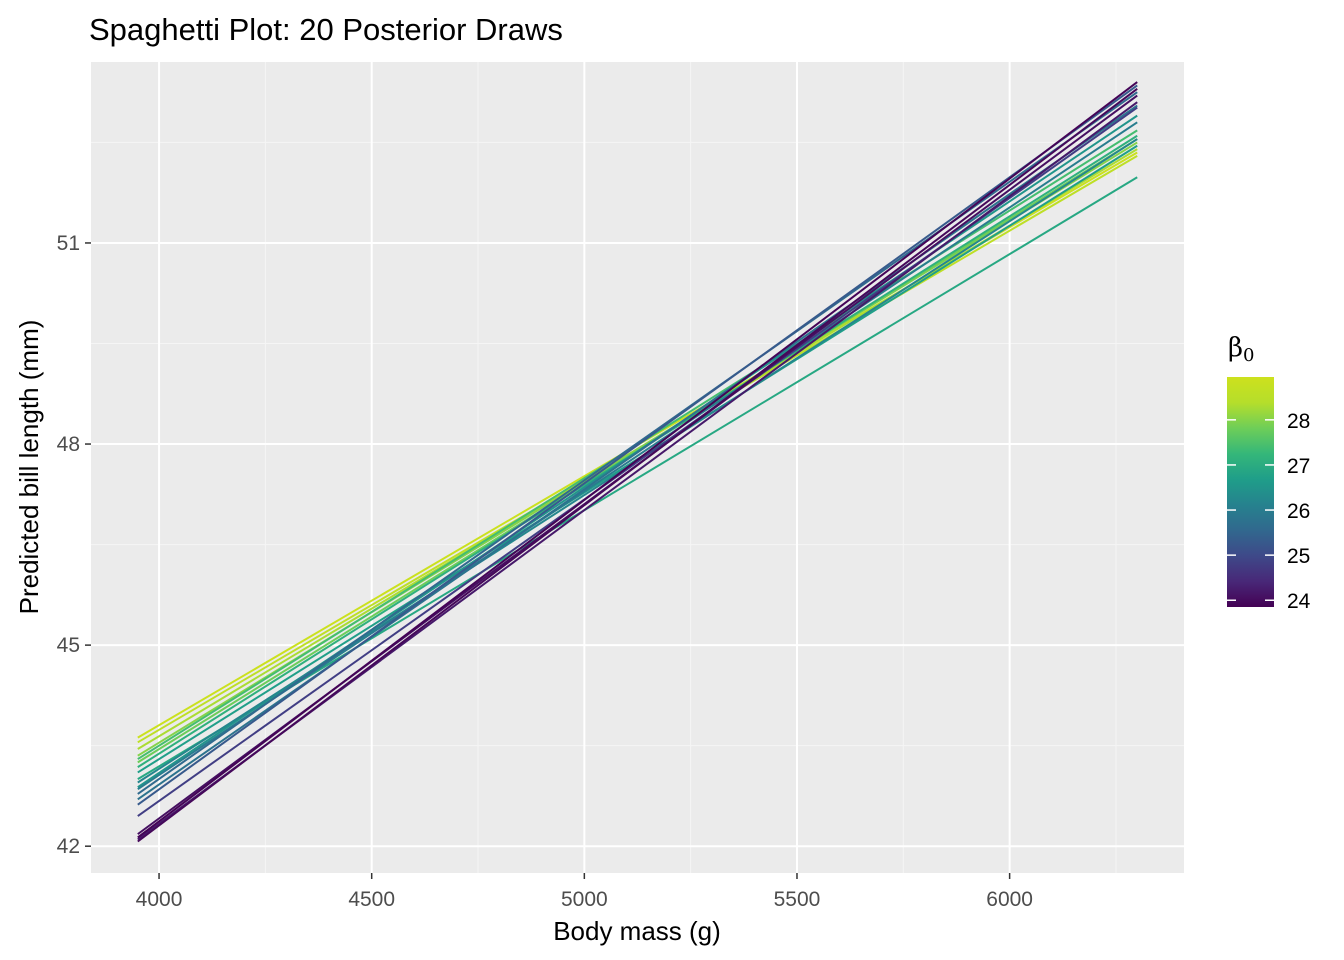 The height and width of the screenshot is (960, 1344). What do you see at coordinates (1235, 348) in the screenshot?
I see `legend-title-symbol: β` at bounding box center [1235, 348].